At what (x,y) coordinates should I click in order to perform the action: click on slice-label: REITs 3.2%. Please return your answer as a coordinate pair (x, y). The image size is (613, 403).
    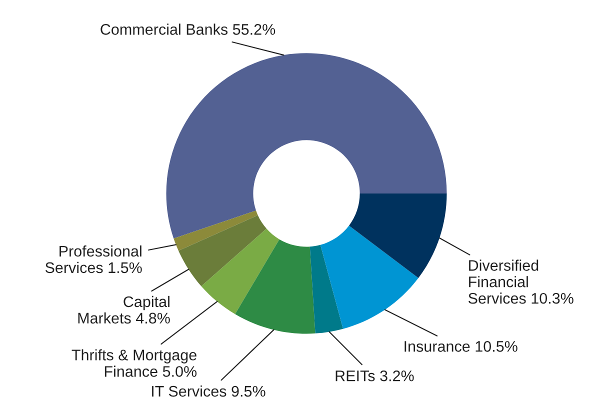
    Looking at the image, I should click on (375, 376).